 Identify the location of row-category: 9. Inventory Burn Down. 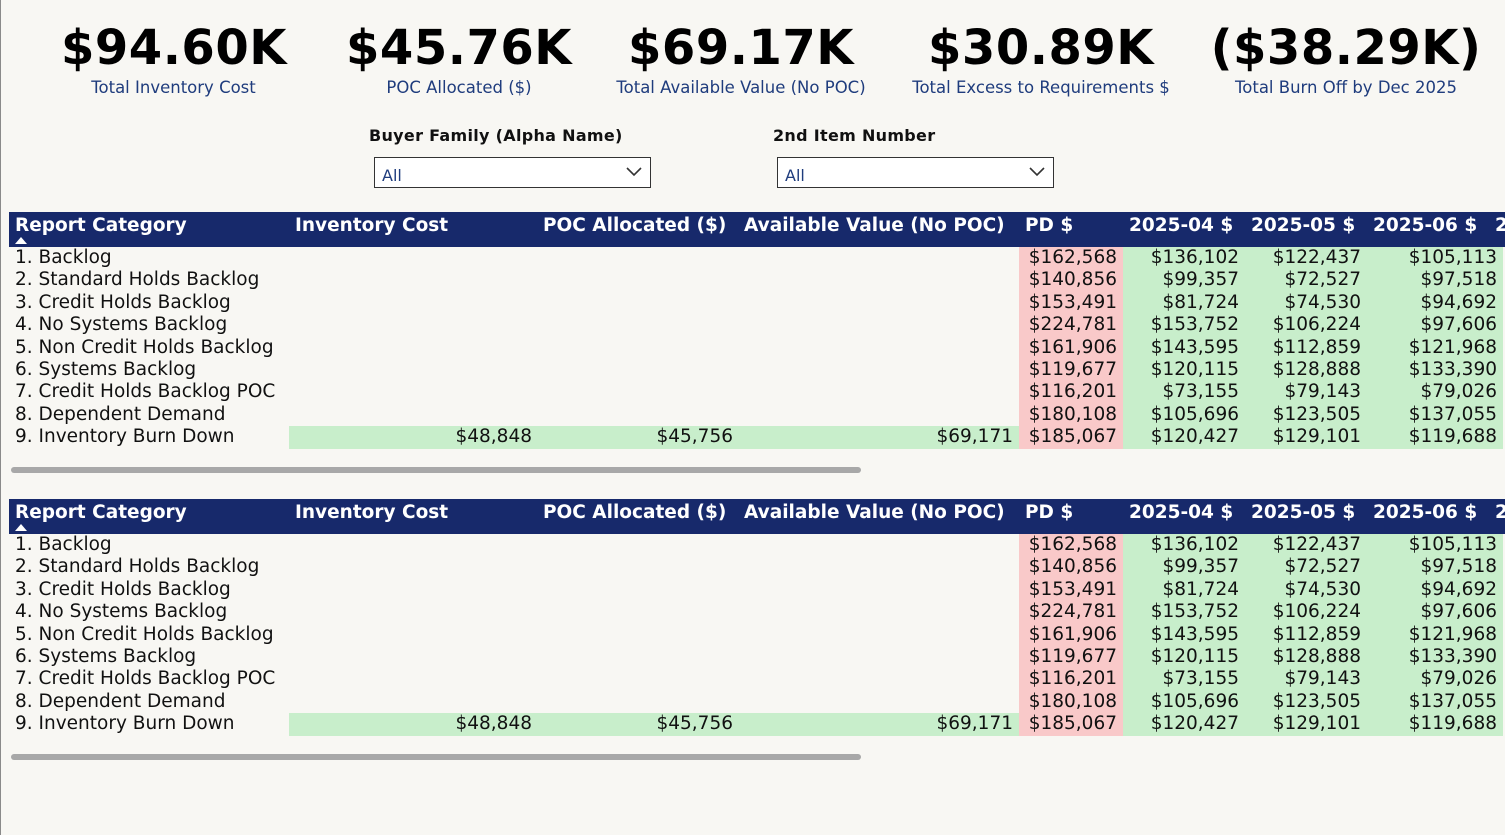
(125, 724).